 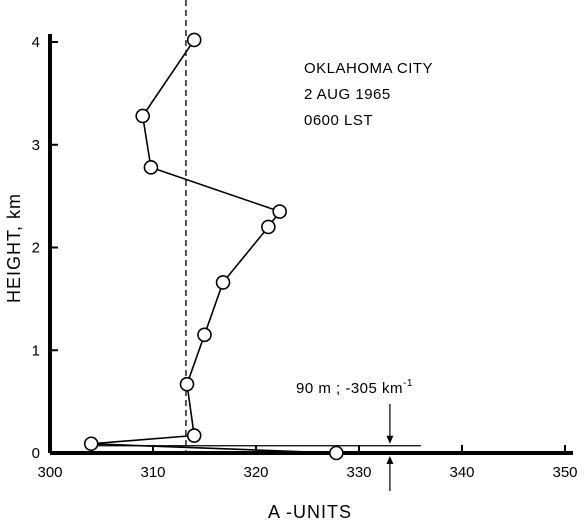 What do you see at coordinates (389, 460) in the screenshot?
I see `arrow-up-head` at bounding box center [389, 460].